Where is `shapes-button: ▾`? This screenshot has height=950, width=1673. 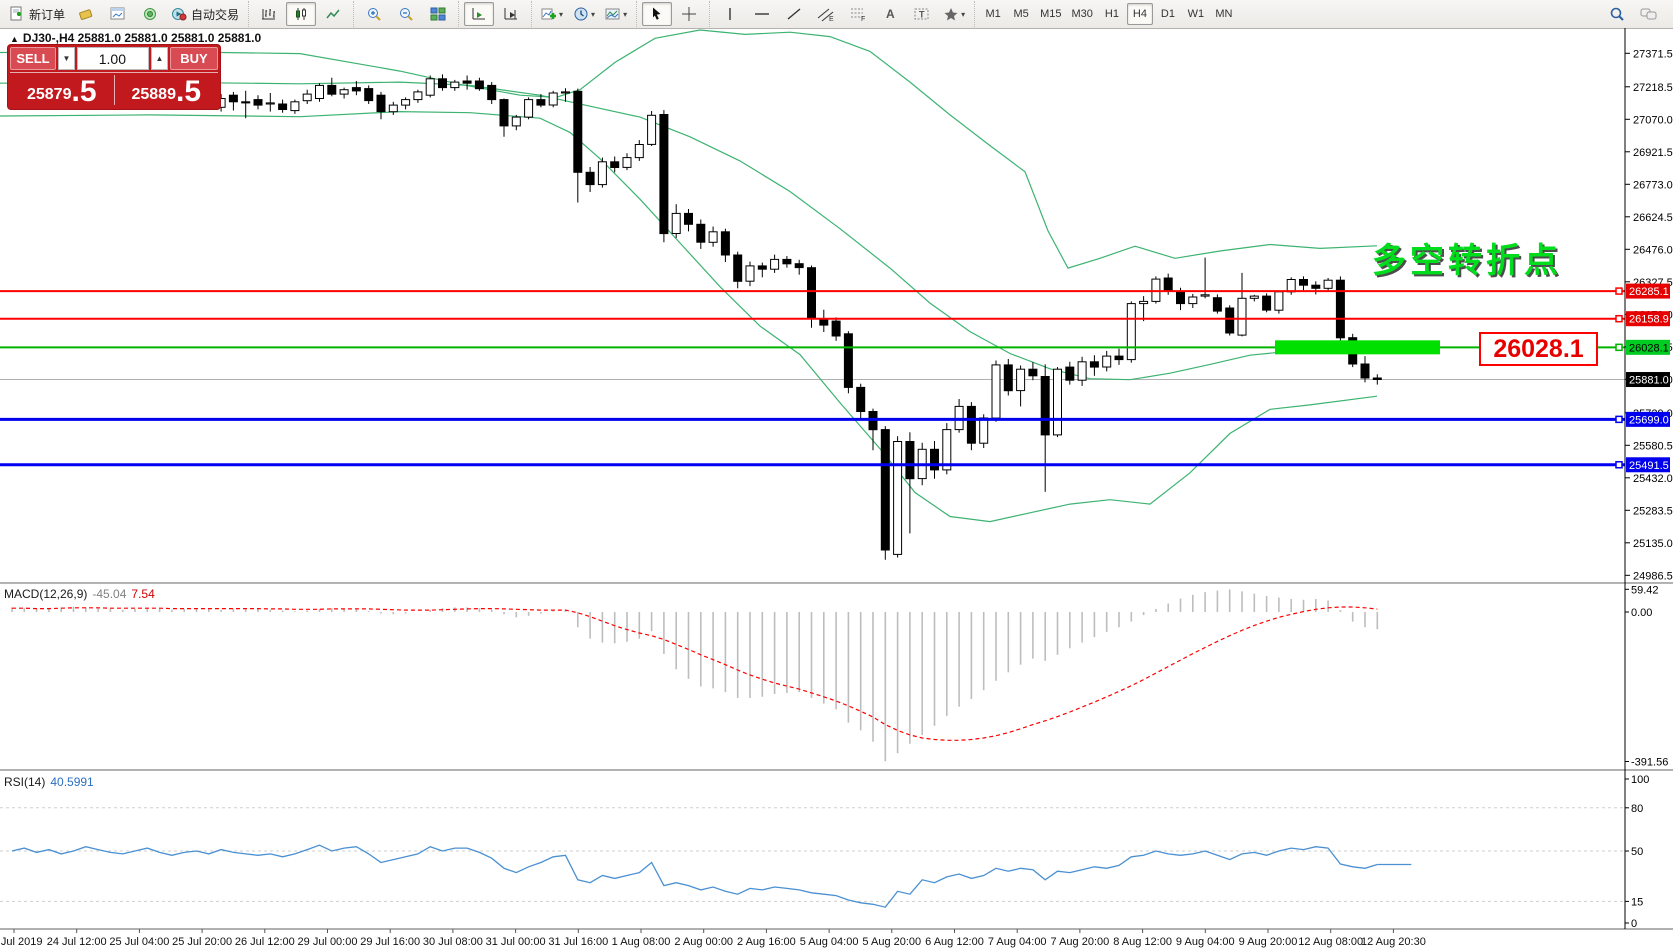
shapes-button: ▾ is located at coordinates (954, 14).